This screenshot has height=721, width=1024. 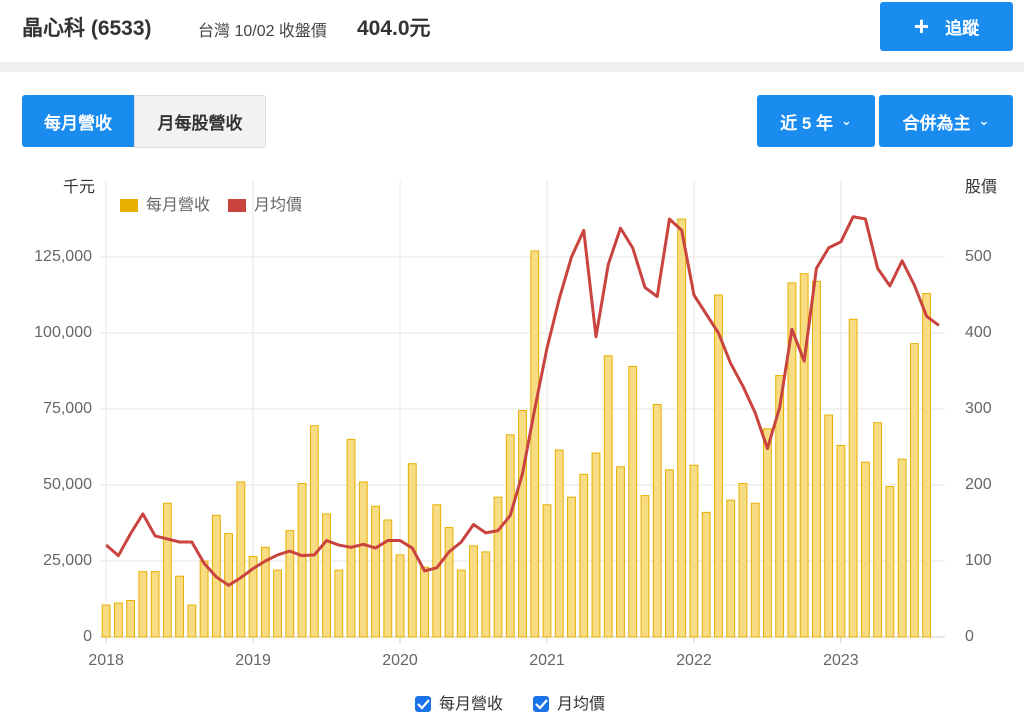 I want to click on stock-name: 晶心科 (6533), so click(x=87, y=28).